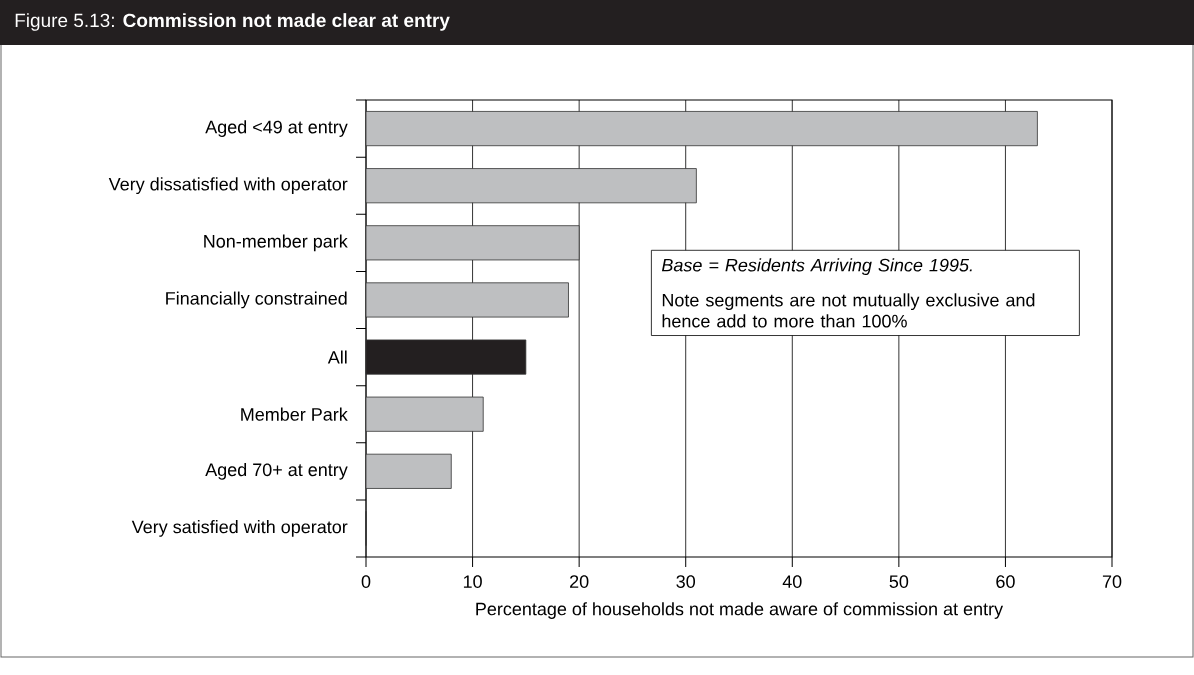  I want to click on y-tick-label: All, so click(337, 357).